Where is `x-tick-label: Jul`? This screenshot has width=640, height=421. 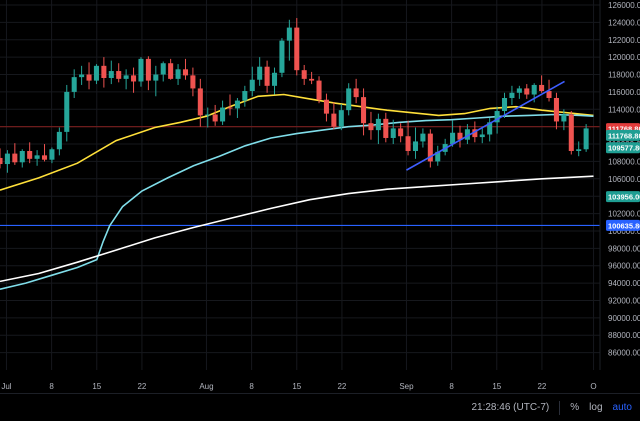 x-tick-label: Jul is located at coordinates (6, 386).